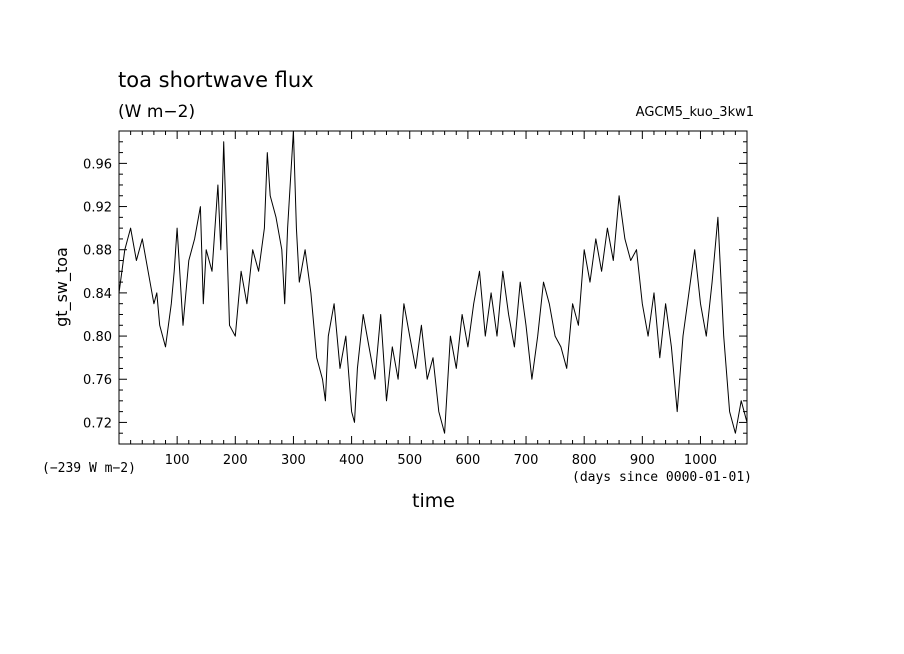 The height and width of the screenshot is (654, 904). Describe the element at coordinates (97, 337) in the screenshot. I see `y-tick-label: 0.80` at that location.